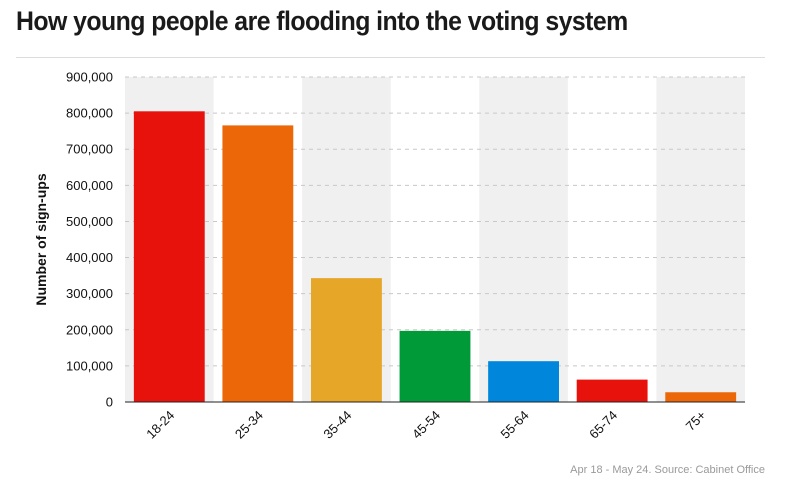  What do you see at coordinates (89, 293) in the screenshot?
I see `y-tick-label: 300,000` at bounding box center [89, 293].